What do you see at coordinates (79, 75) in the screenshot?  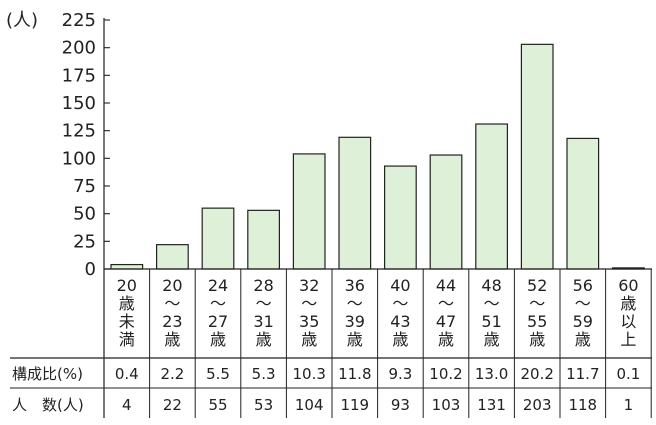 I see `y-tick-label-2: 175` at bounding box center [79, 75].